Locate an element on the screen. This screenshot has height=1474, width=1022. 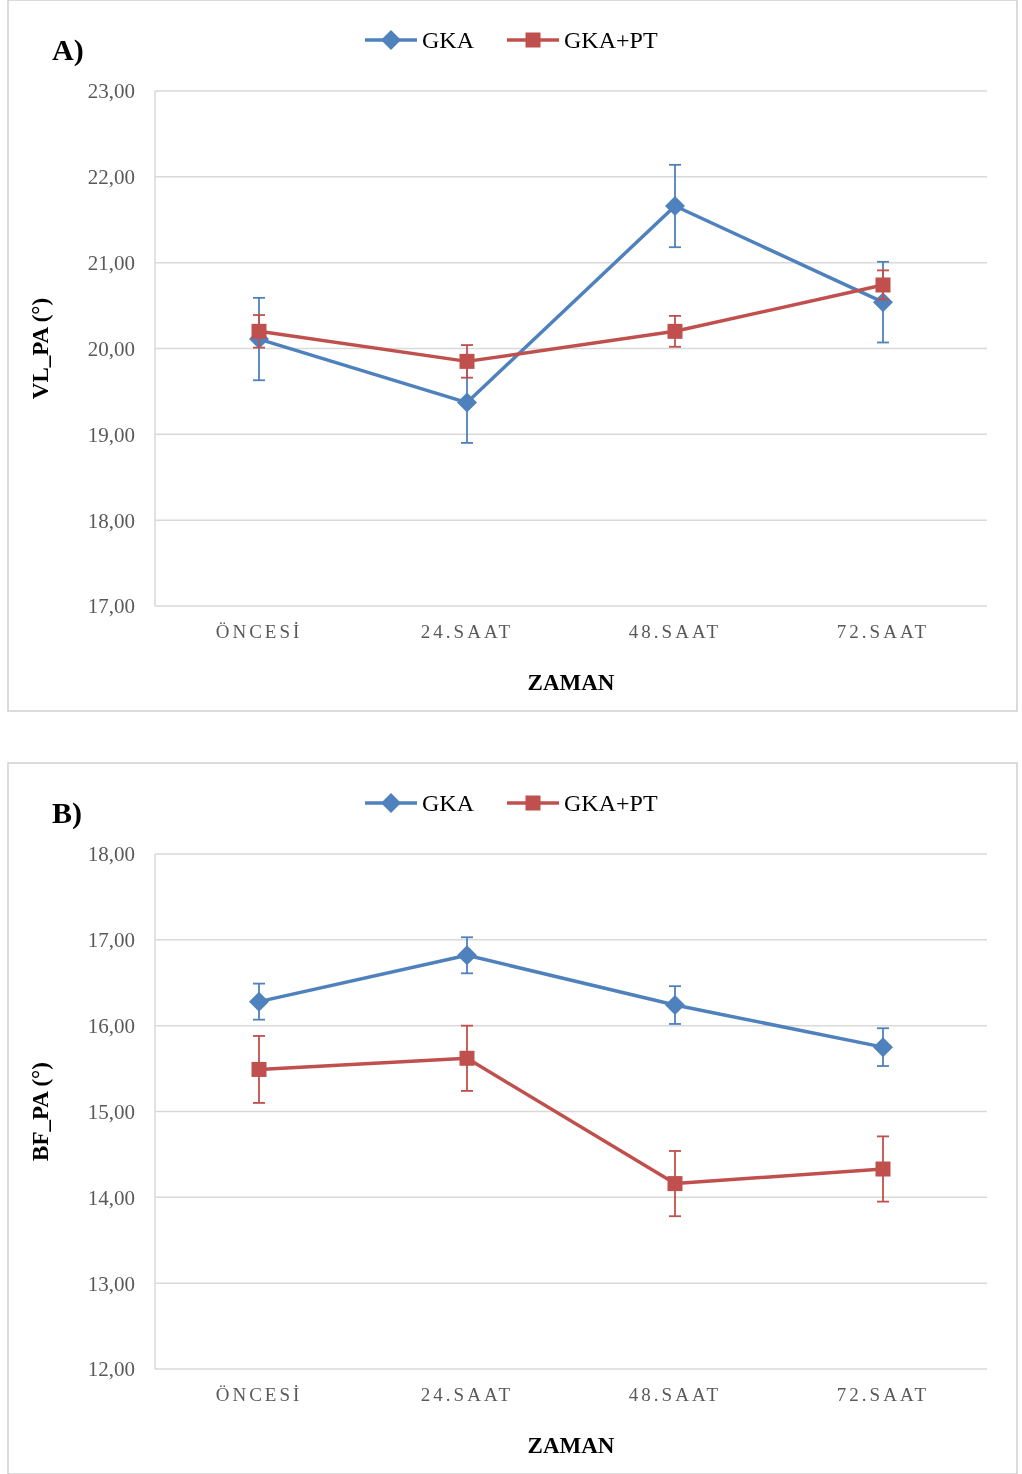
chart-title: A) is located at coordinates (68, 50).